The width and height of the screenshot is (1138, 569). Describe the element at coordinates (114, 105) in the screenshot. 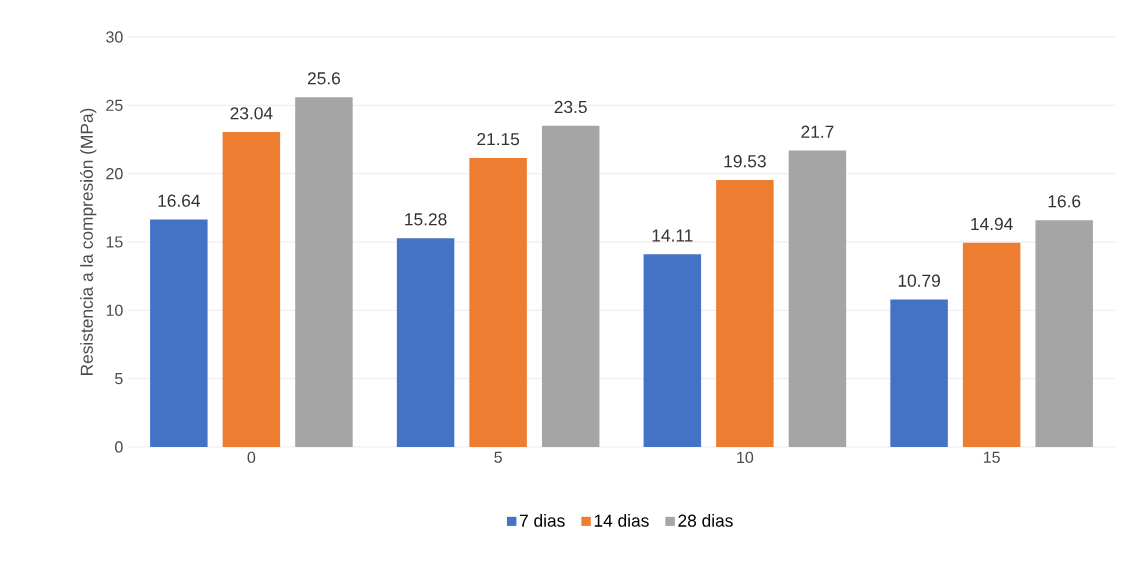

I see `y-tick-label: 25` at that location.